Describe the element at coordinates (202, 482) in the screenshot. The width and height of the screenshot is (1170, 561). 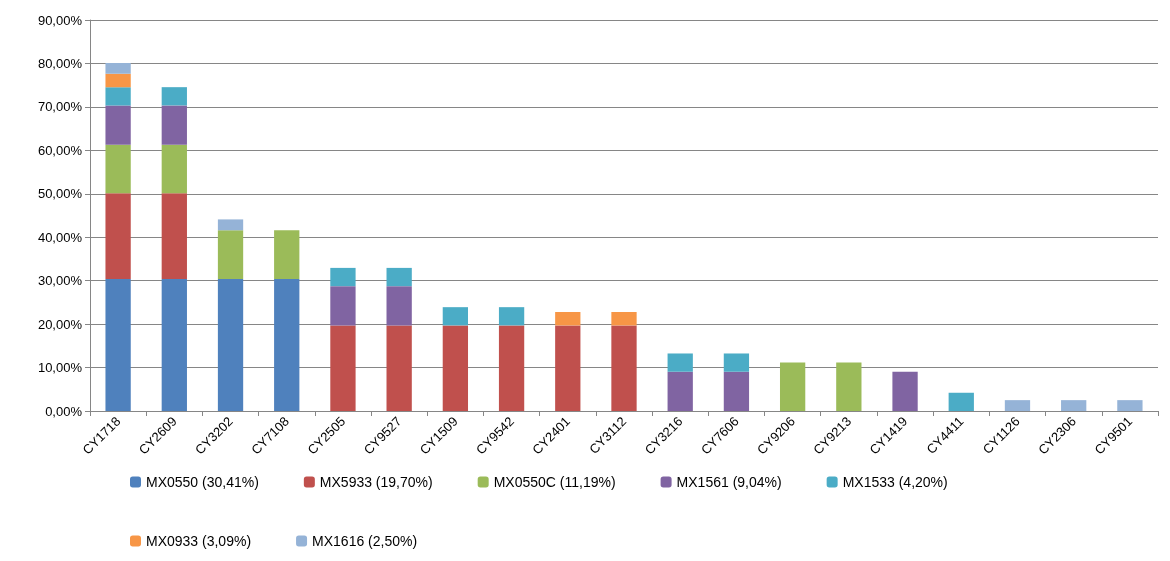
I see `legend-label: MX0550 (30,41%)` at that location.